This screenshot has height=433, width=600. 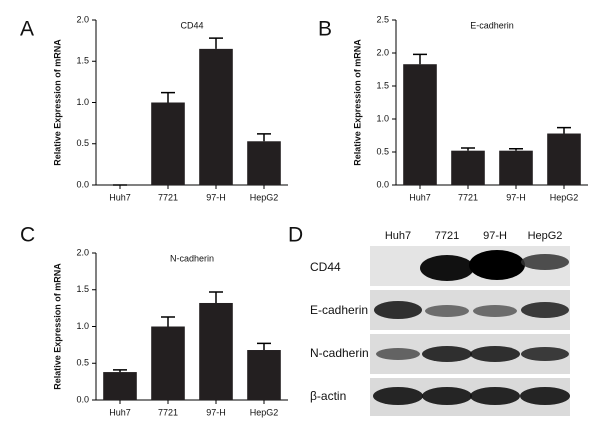 I want to click on panel-letter: C, so click(x=27, y=235).